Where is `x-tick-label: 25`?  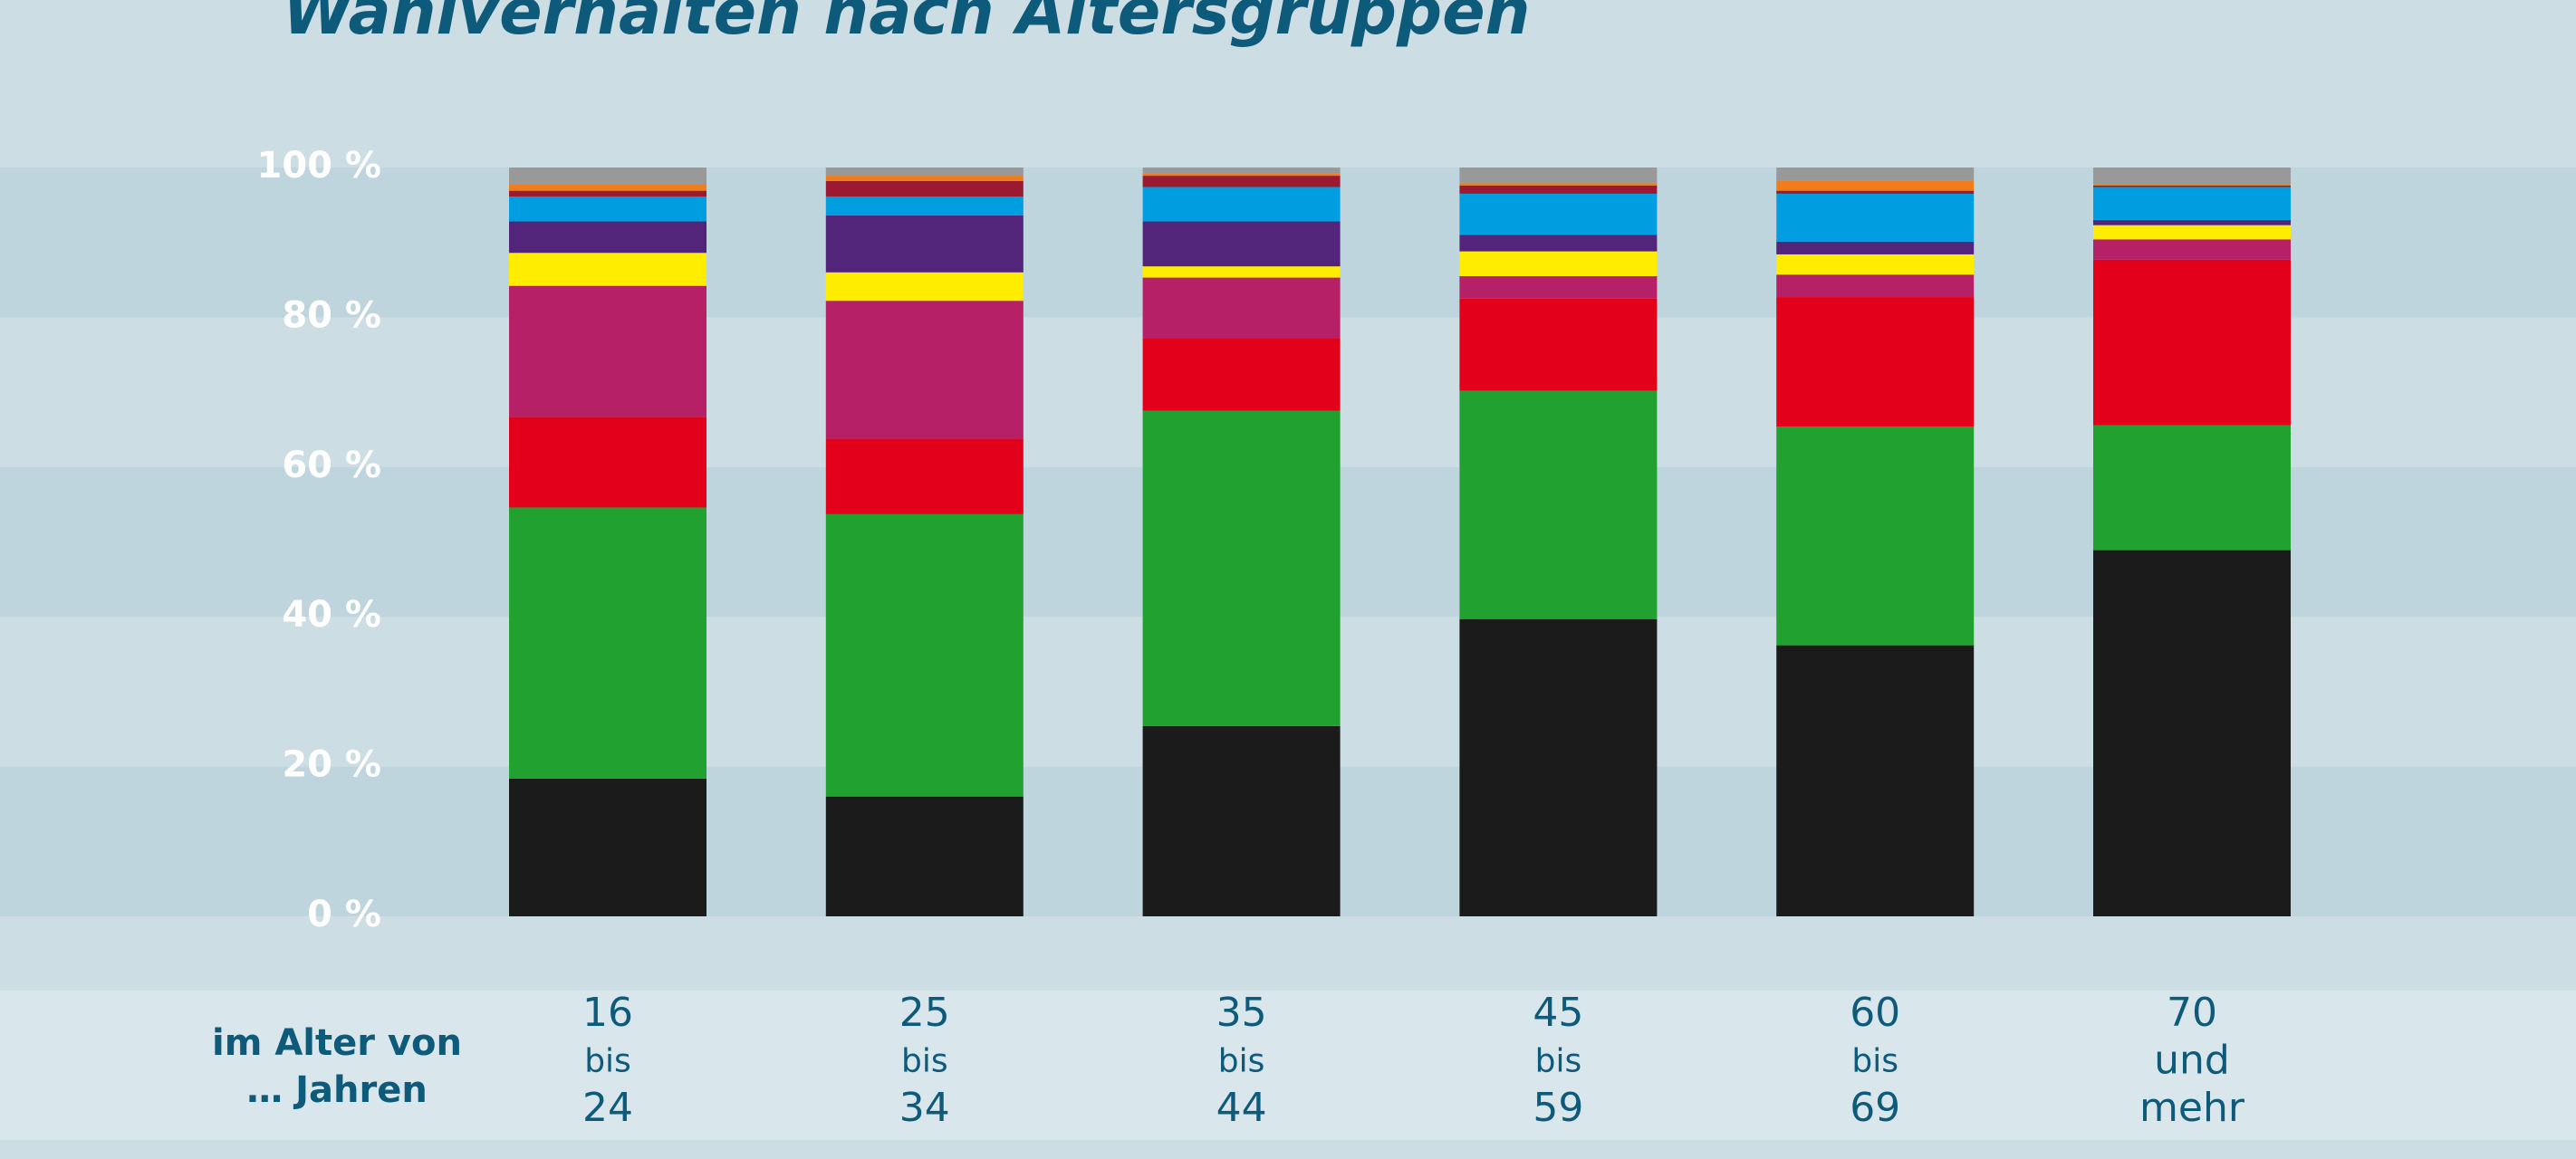
x-tick-label: 25 is located at coordinates (924, 1013).